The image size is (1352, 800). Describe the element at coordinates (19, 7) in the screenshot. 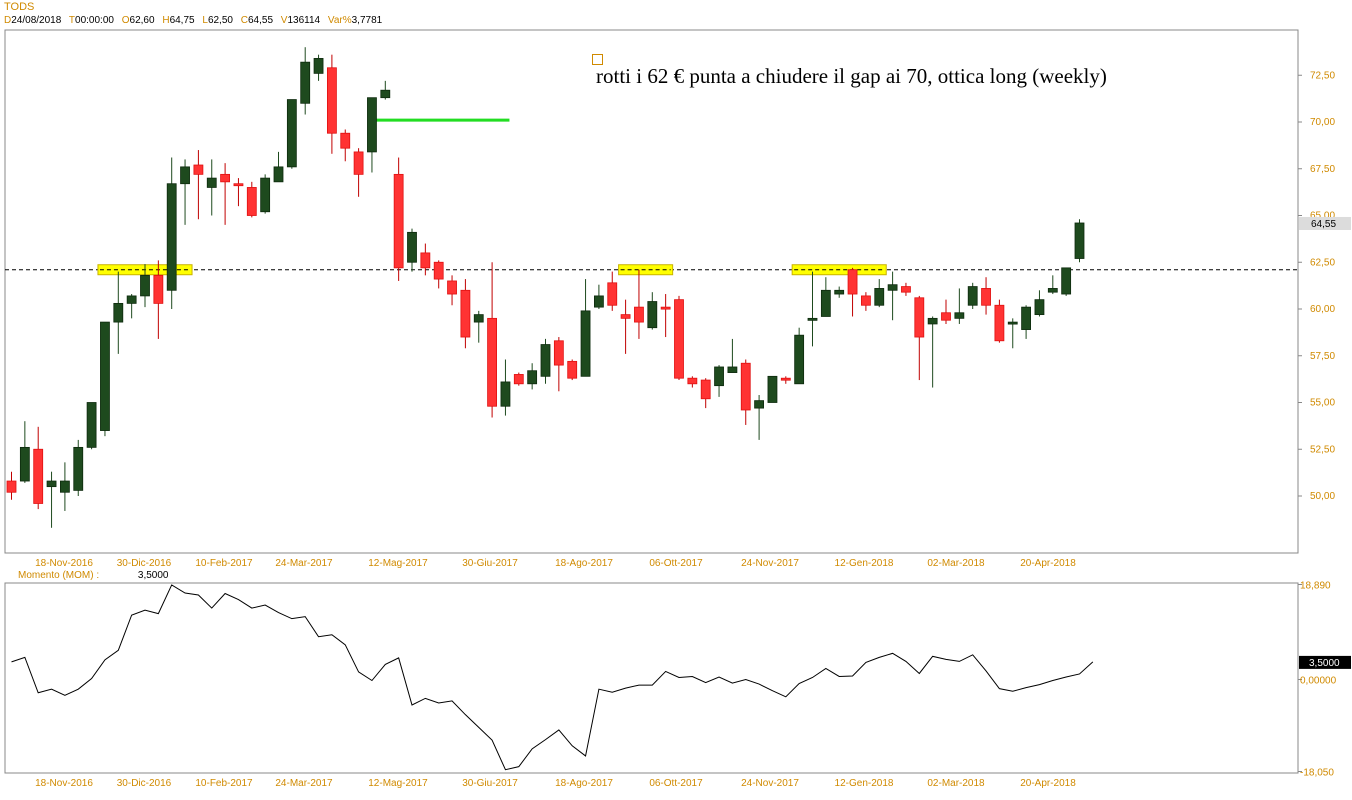

I see `symbol-title: TODS` at that location.